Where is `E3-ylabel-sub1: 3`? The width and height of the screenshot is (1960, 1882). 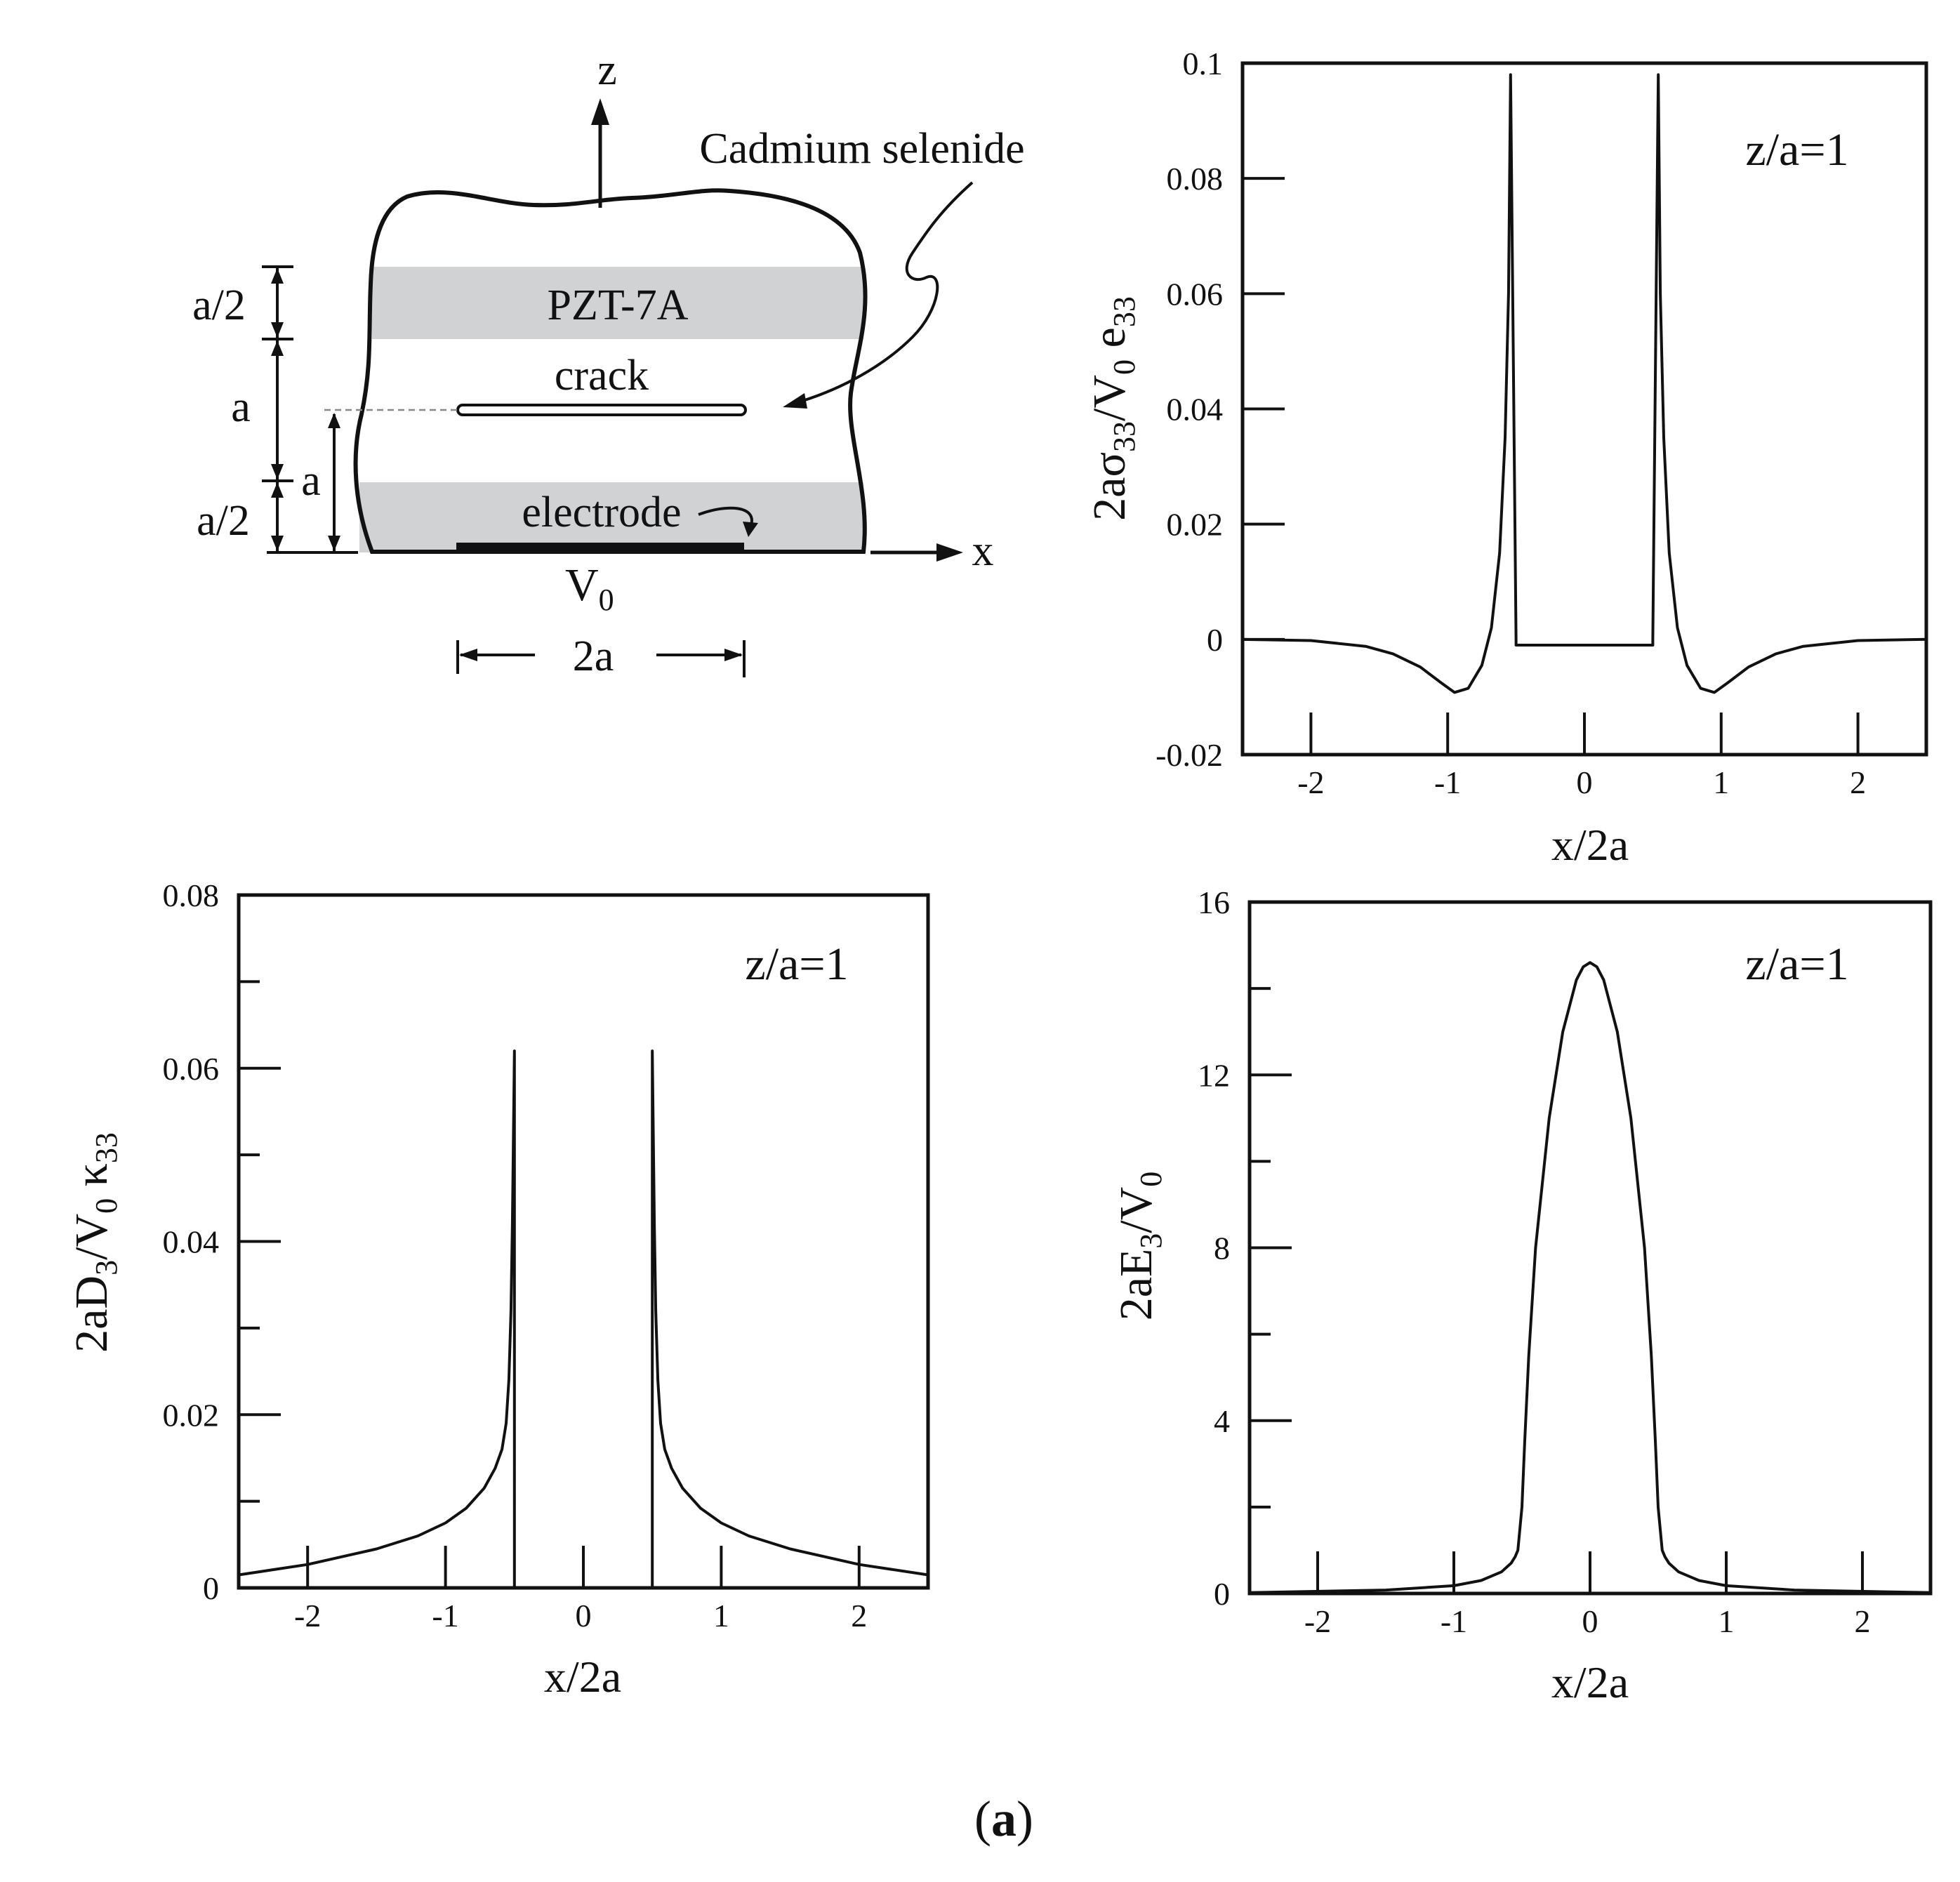 E3-ylabel-sub1: 3 is located at coordinates (1151, 1241).